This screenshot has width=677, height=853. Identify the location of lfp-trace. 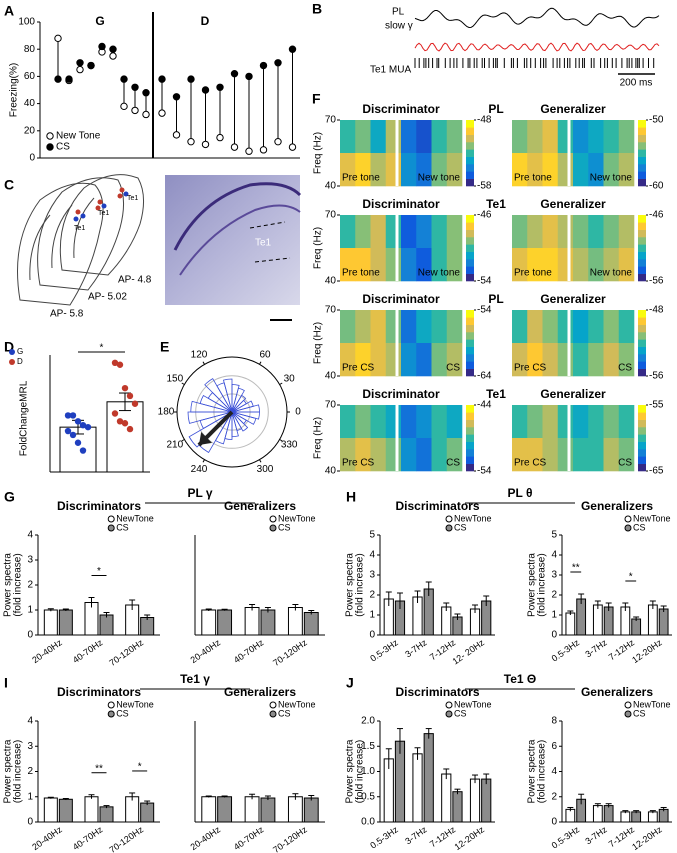
(537, 18).